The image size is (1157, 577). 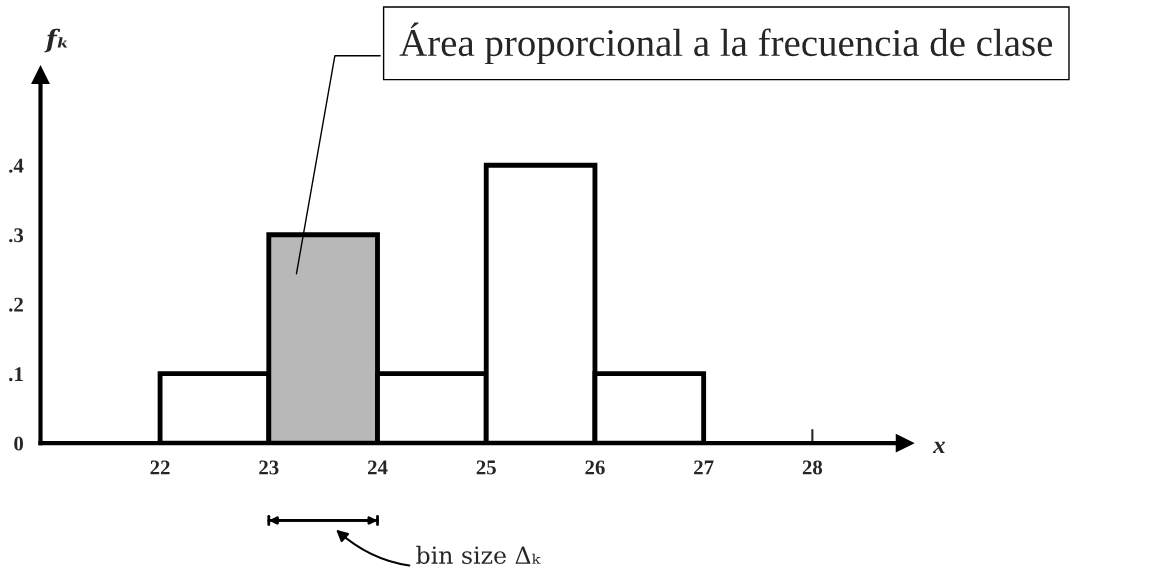 I want to click on x-tick-label: 22, so click(x=160, y=467).